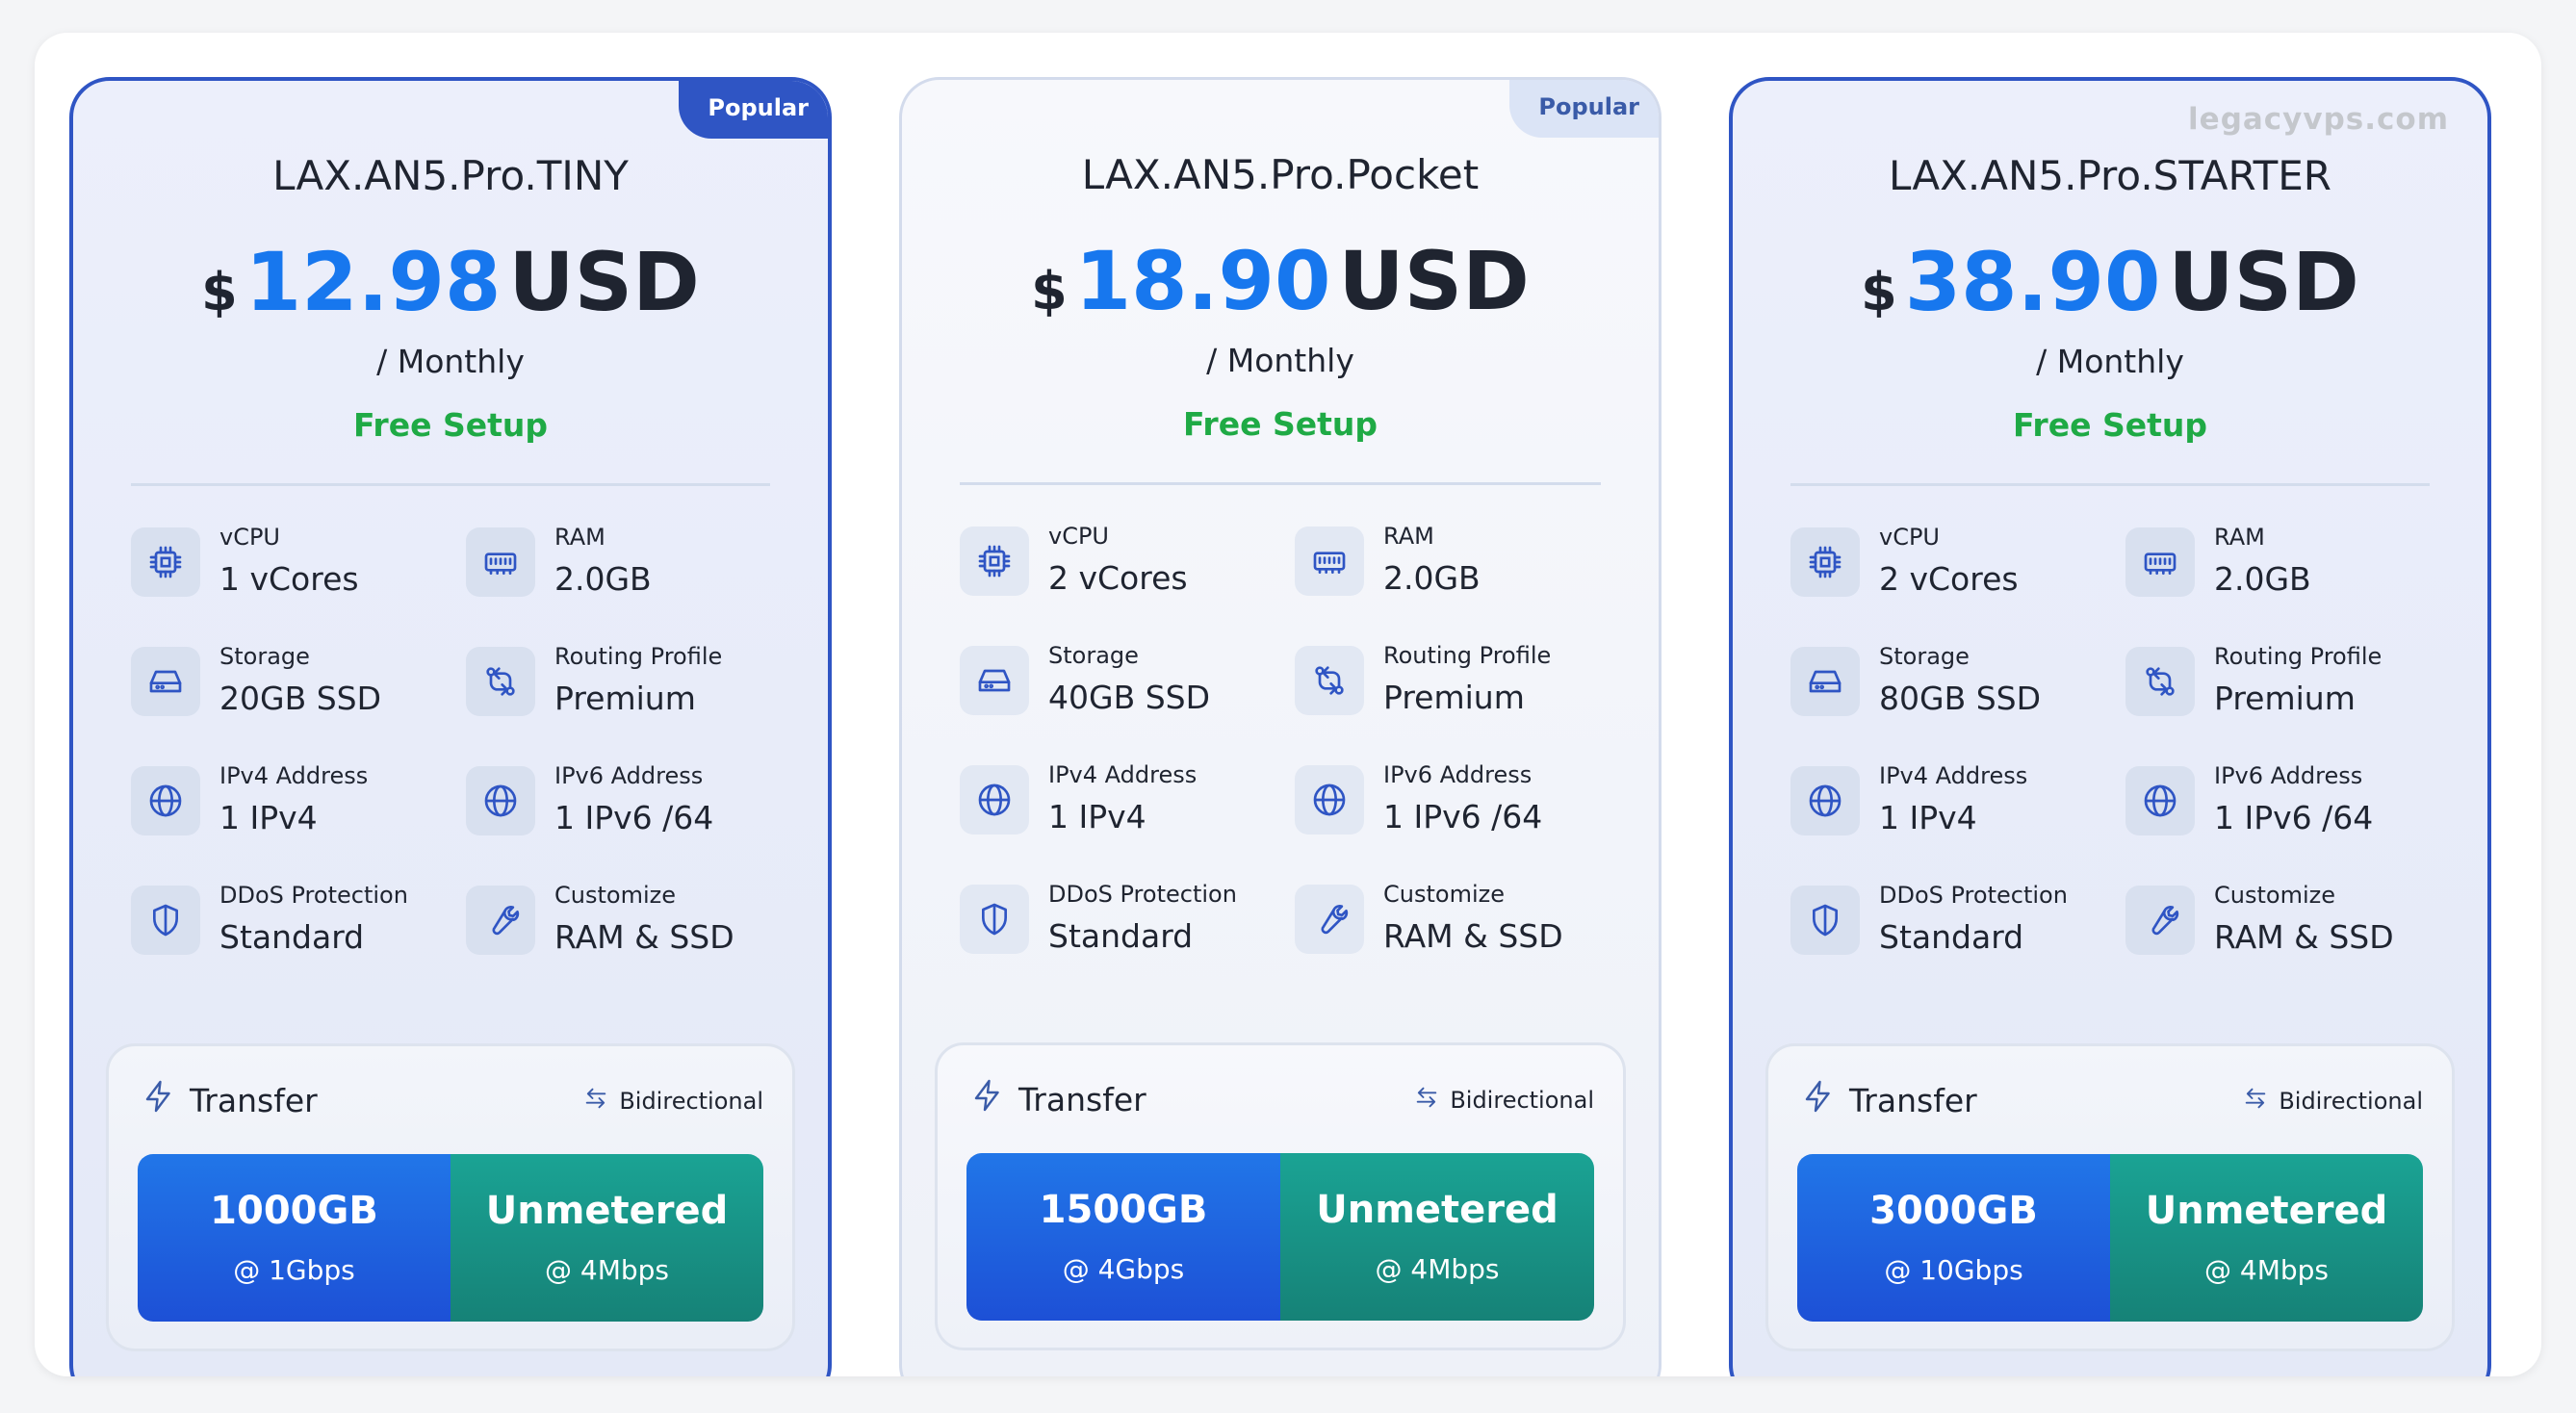 This screenshot has height=1413, width=2576. I want to click on transfer-bars: 3000GB @ 10Gbps Unmetered @ 4Mbps, so click(2110, 1238).